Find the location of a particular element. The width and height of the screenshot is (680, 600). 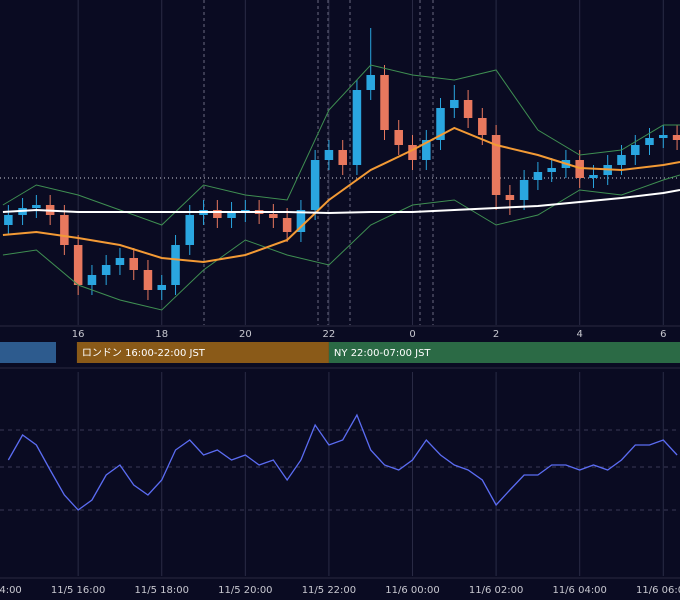

osc-levels is located at coordinates (340, 470).